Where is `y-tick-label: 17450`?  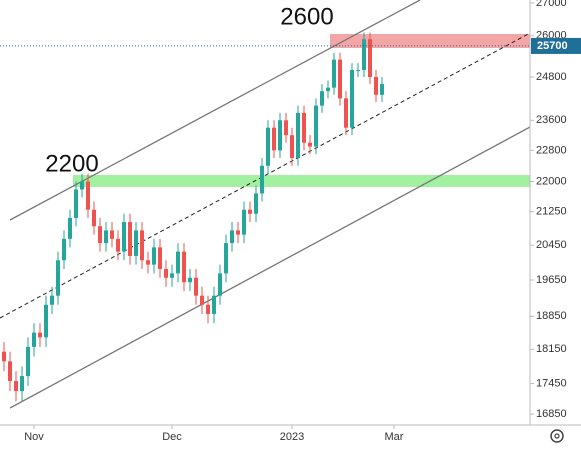 y-tick-label: 17450 is located at coordinates (551, 383).